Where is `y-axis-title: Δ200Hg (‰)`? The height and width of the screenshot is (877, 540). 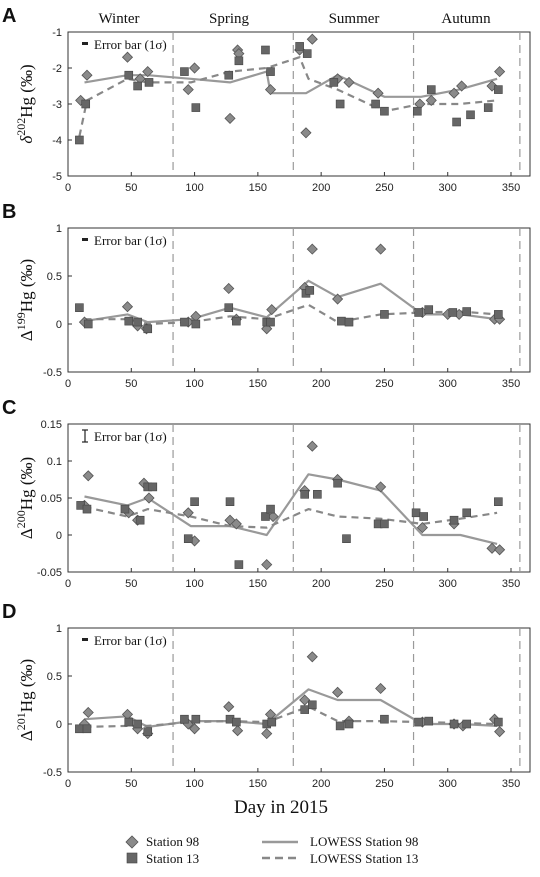 y-axis-title: Δ200Hg (‰) is located at coordinates (25, 498).